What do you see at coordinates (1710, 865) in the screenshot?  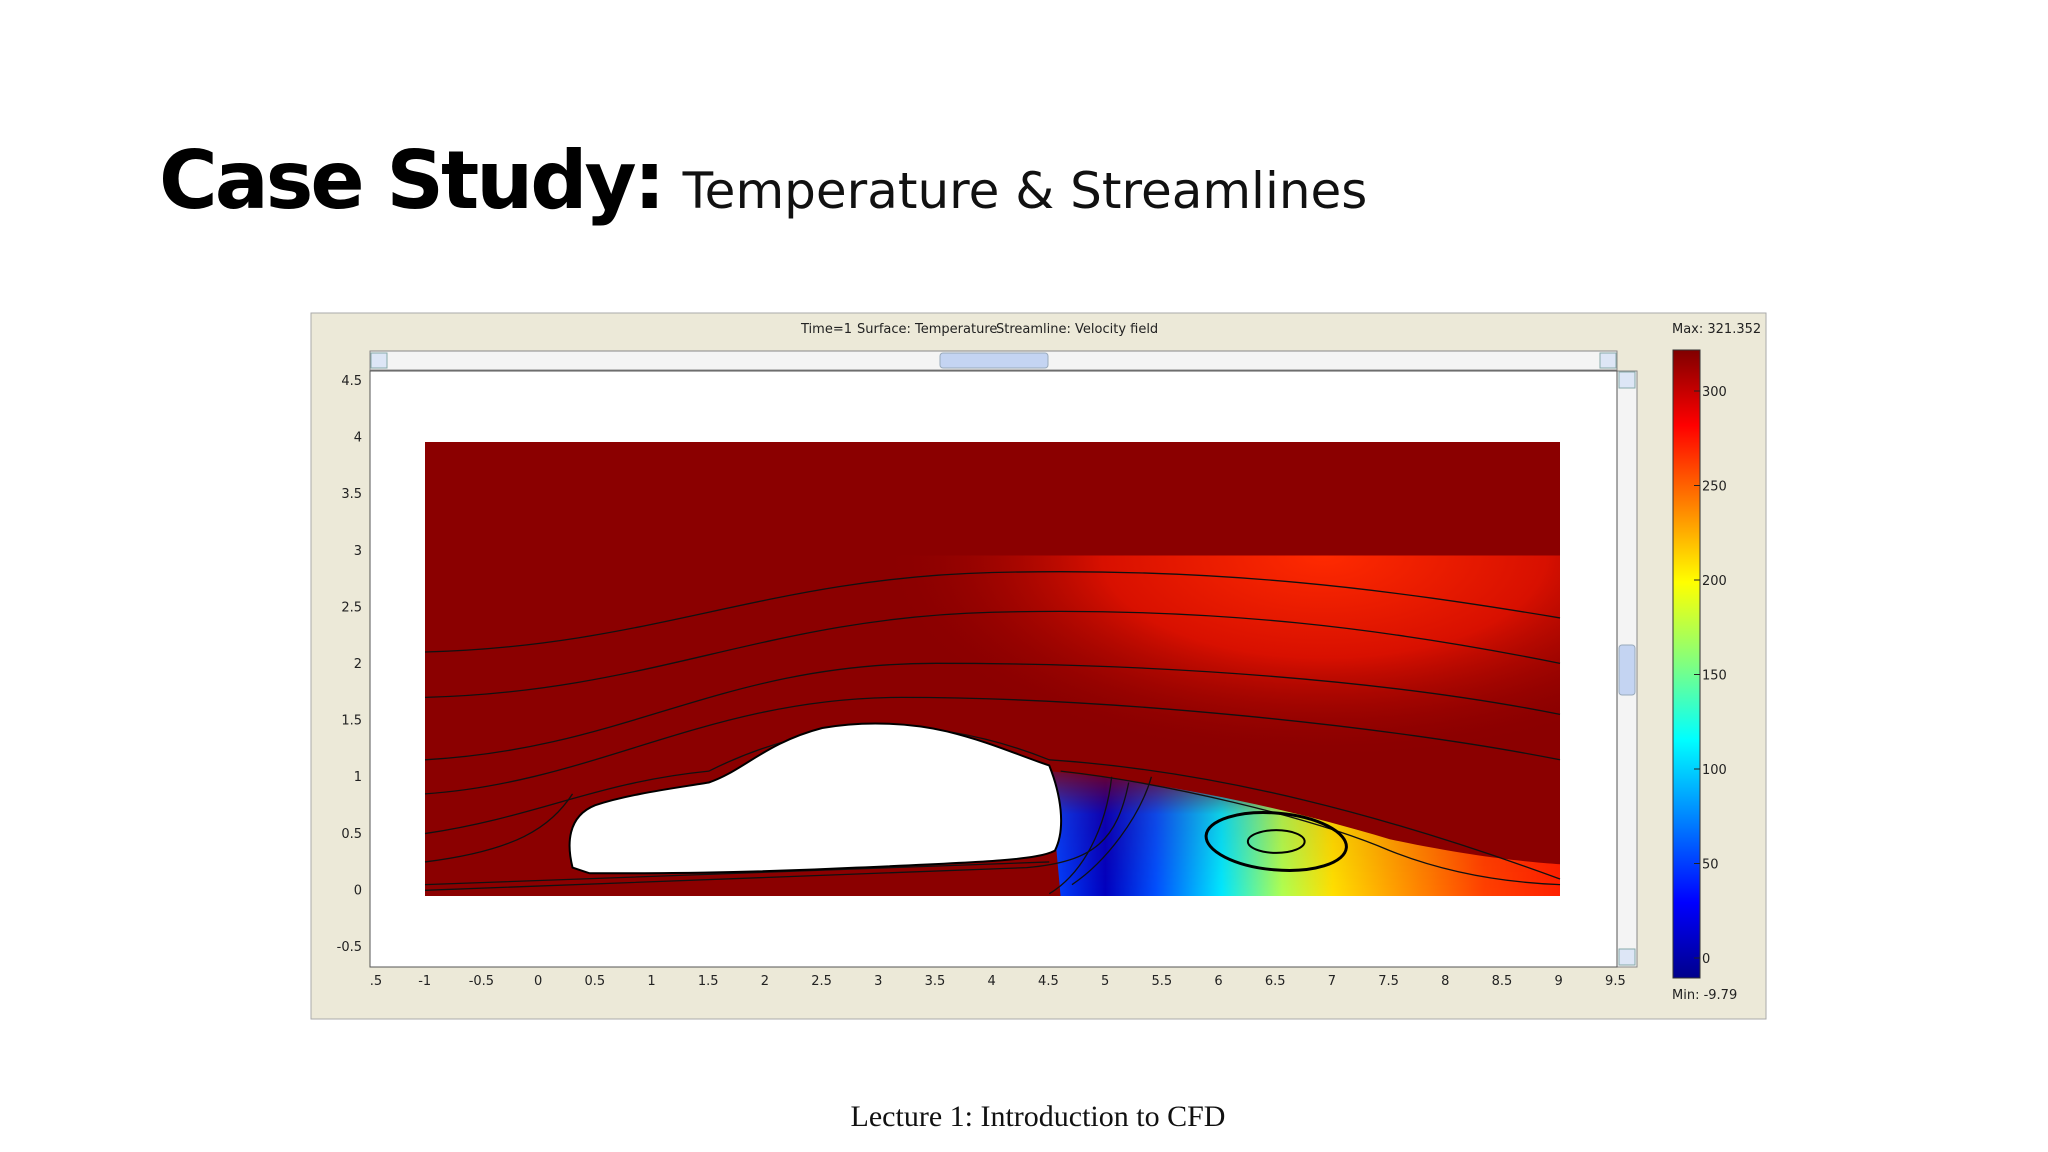 I see `colorbar-tick-label: 50` at bounding box center [1710, 865].